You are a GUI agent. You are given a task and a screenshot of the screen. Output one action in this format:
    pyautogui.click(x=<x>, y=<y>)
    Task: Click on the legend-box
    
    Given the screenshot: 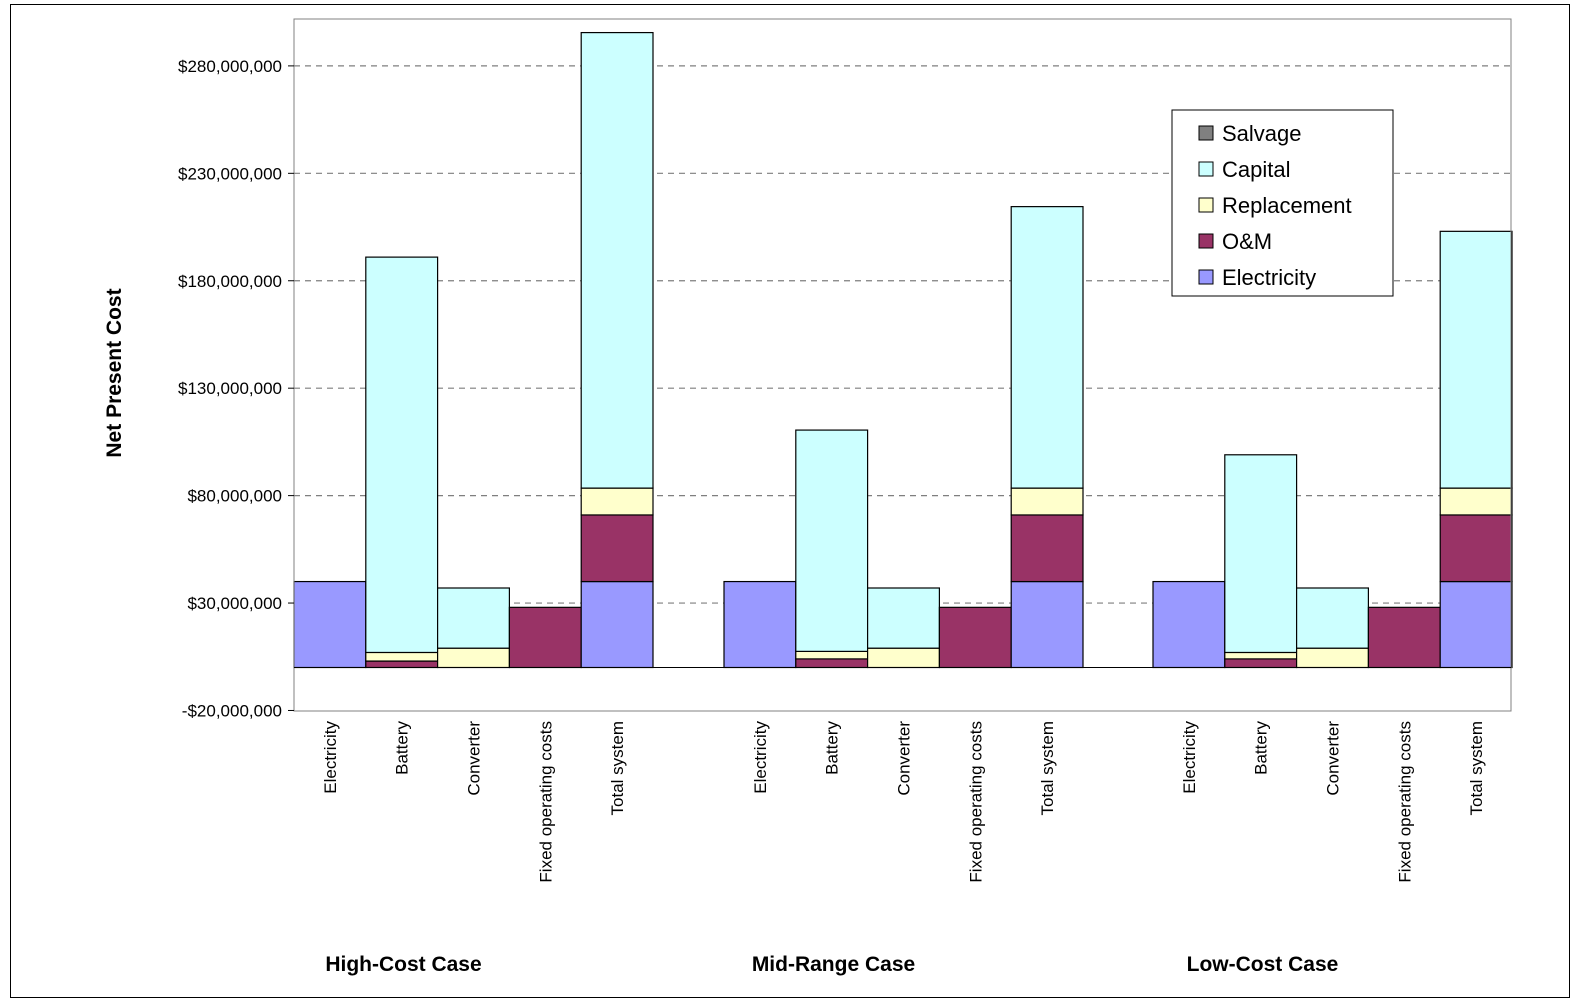 What is the action you would take?
    pyautogui.click(x=1282, y=203)
    